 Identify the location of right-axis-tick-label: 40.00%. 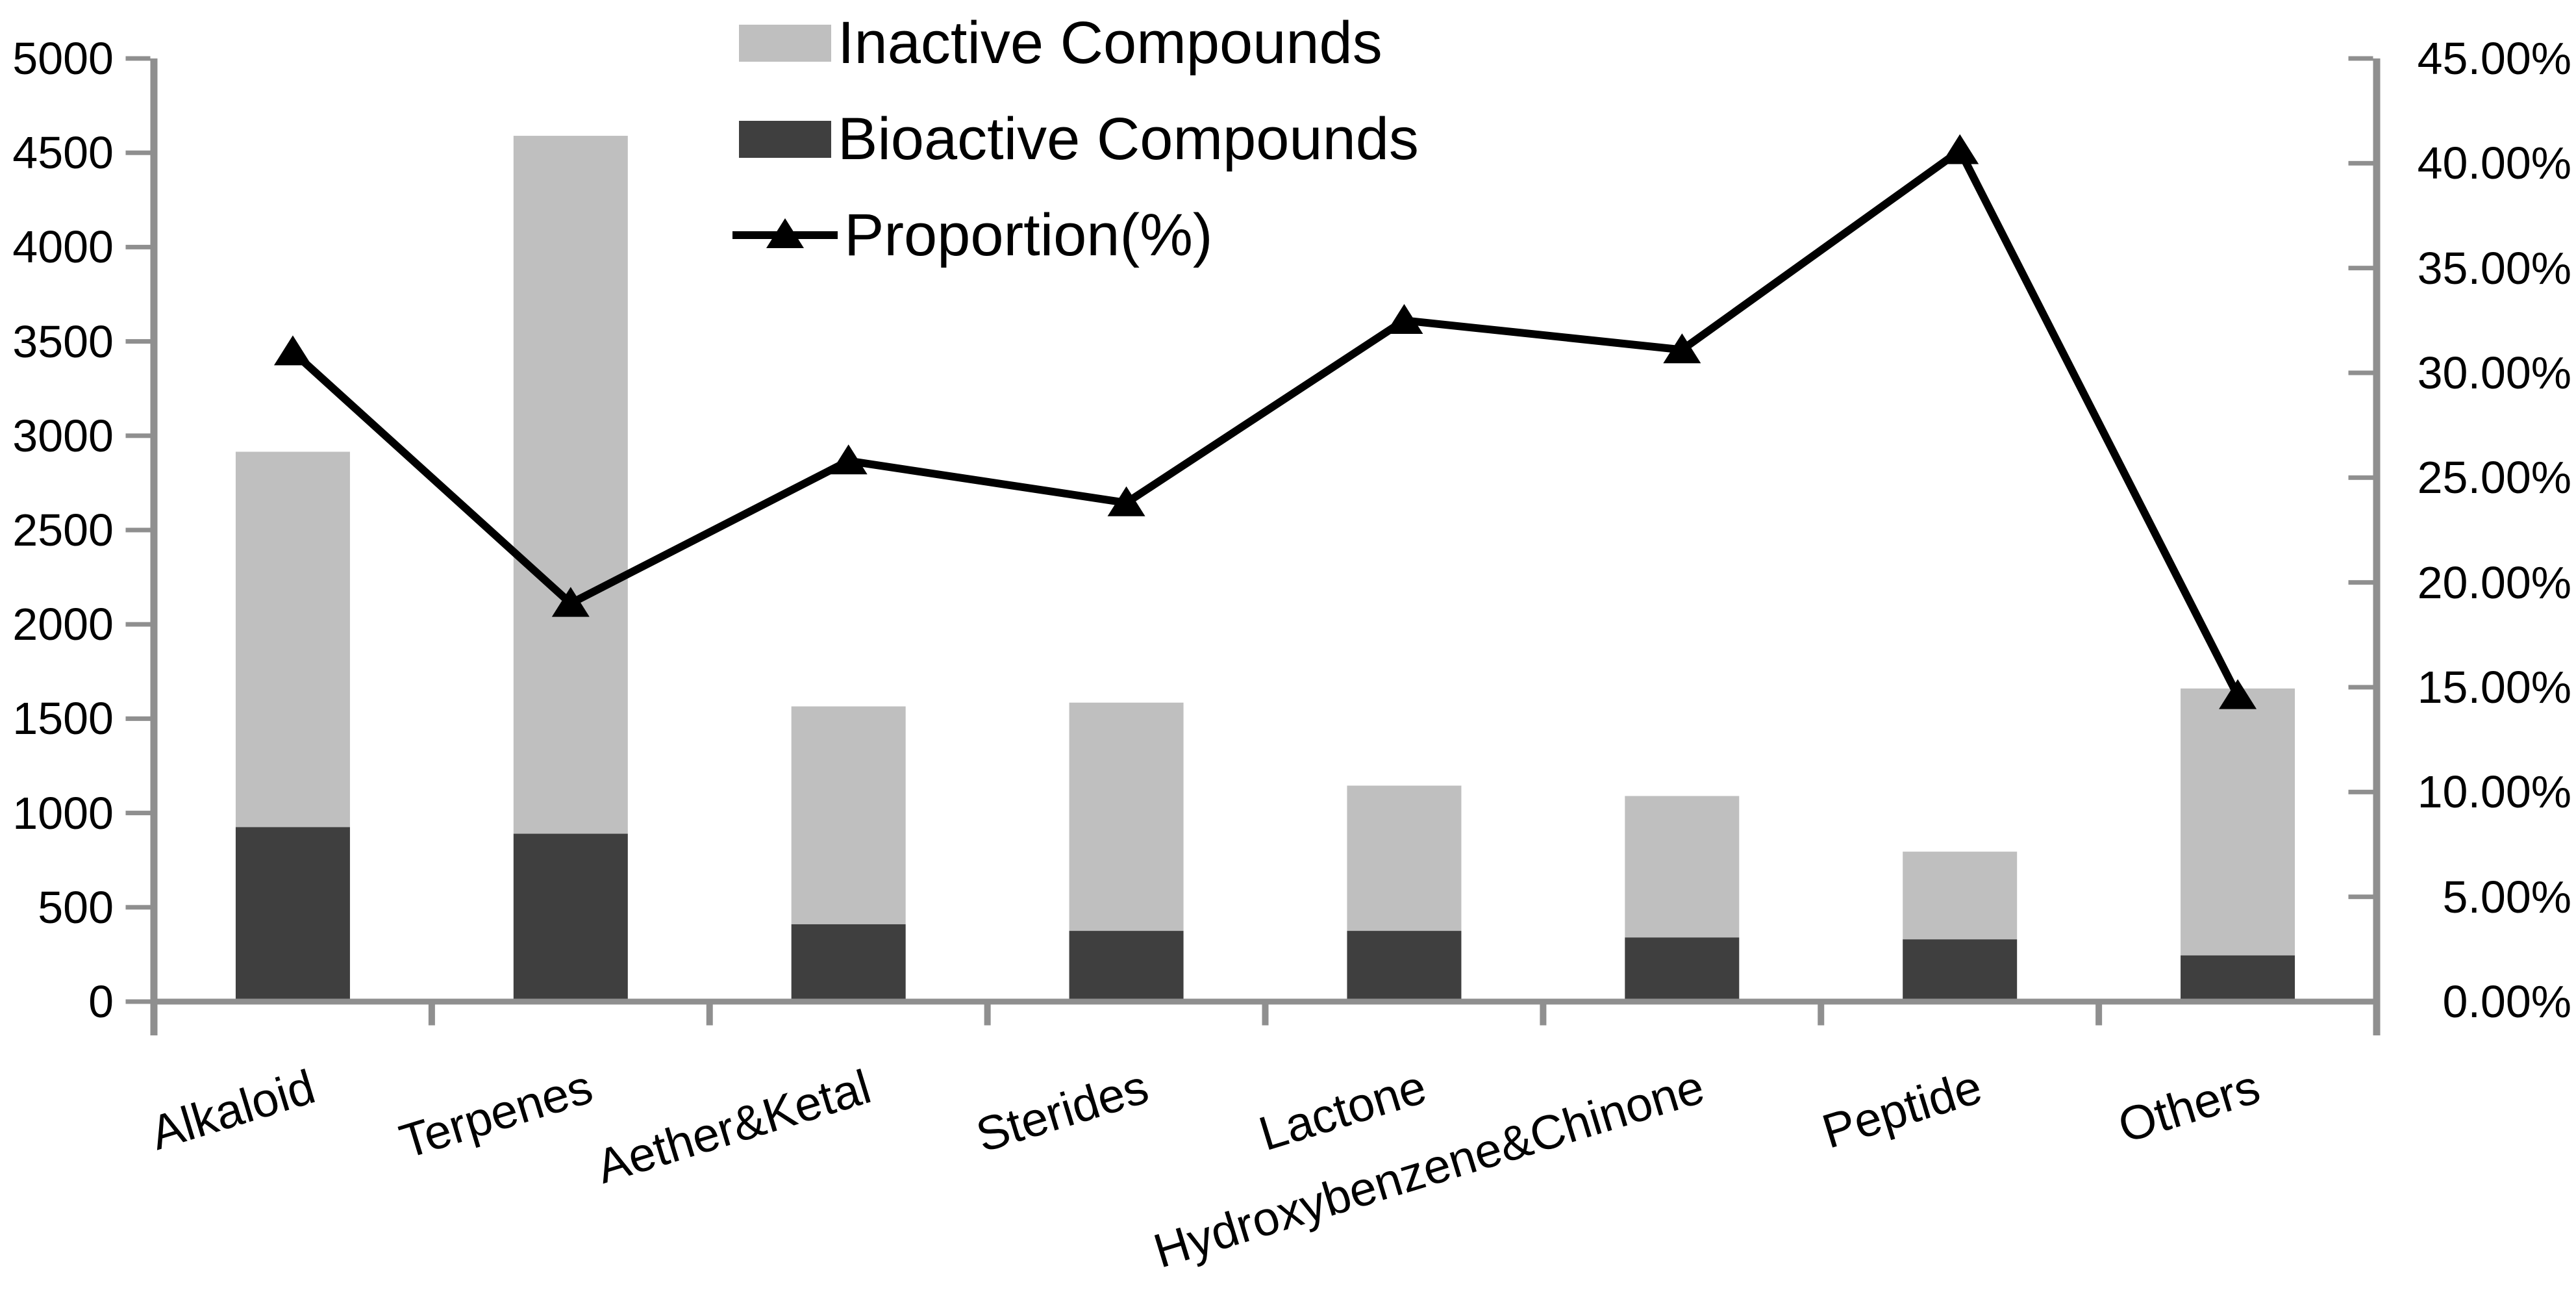
(2494, 163).